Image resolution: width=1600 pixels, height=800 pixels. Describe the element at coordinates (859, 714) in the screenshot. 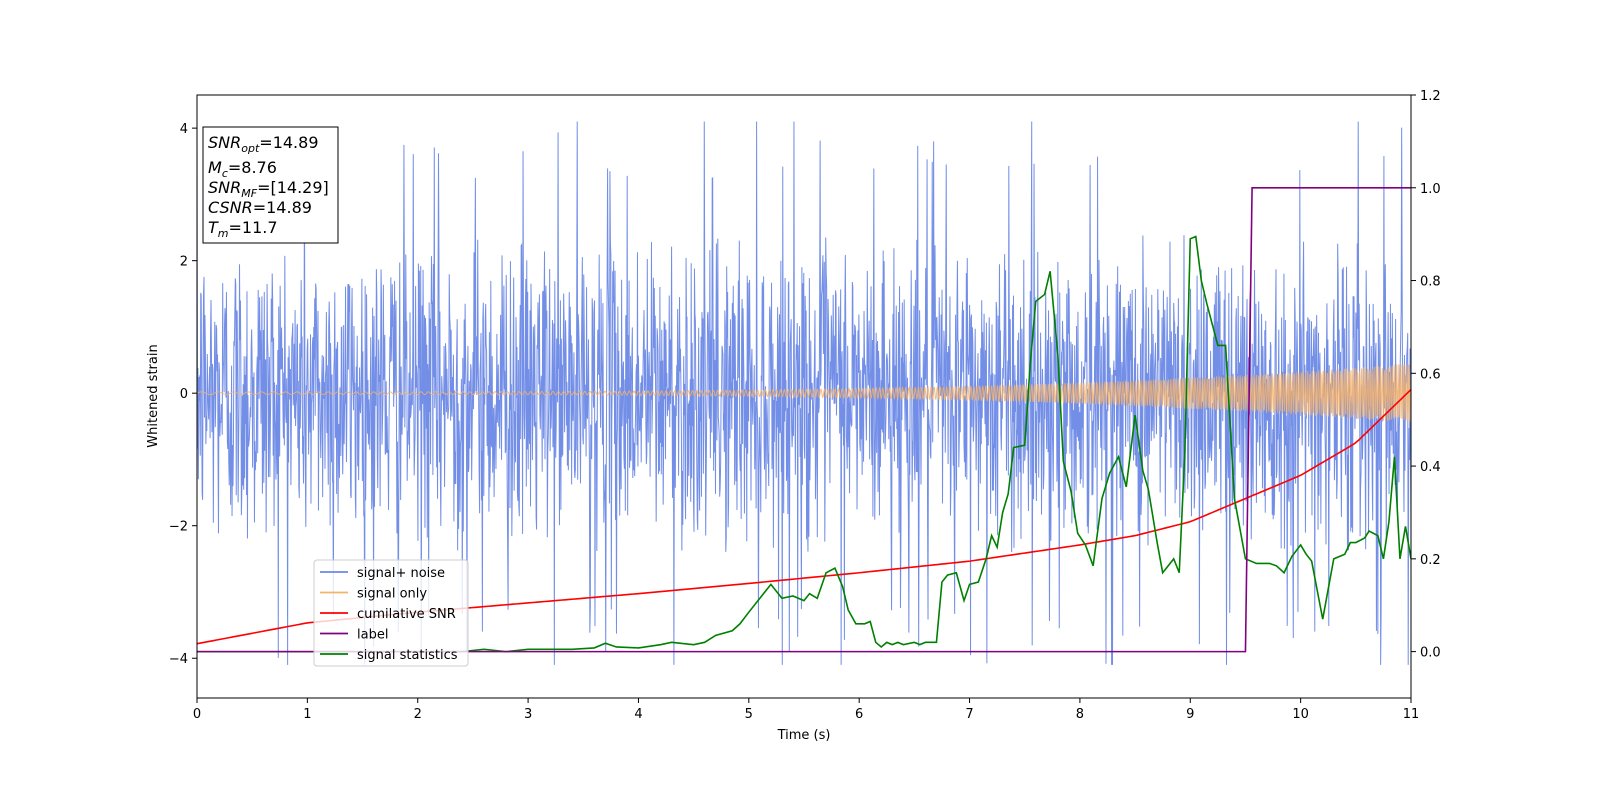

I see `x-tick-label: 6` at that location.